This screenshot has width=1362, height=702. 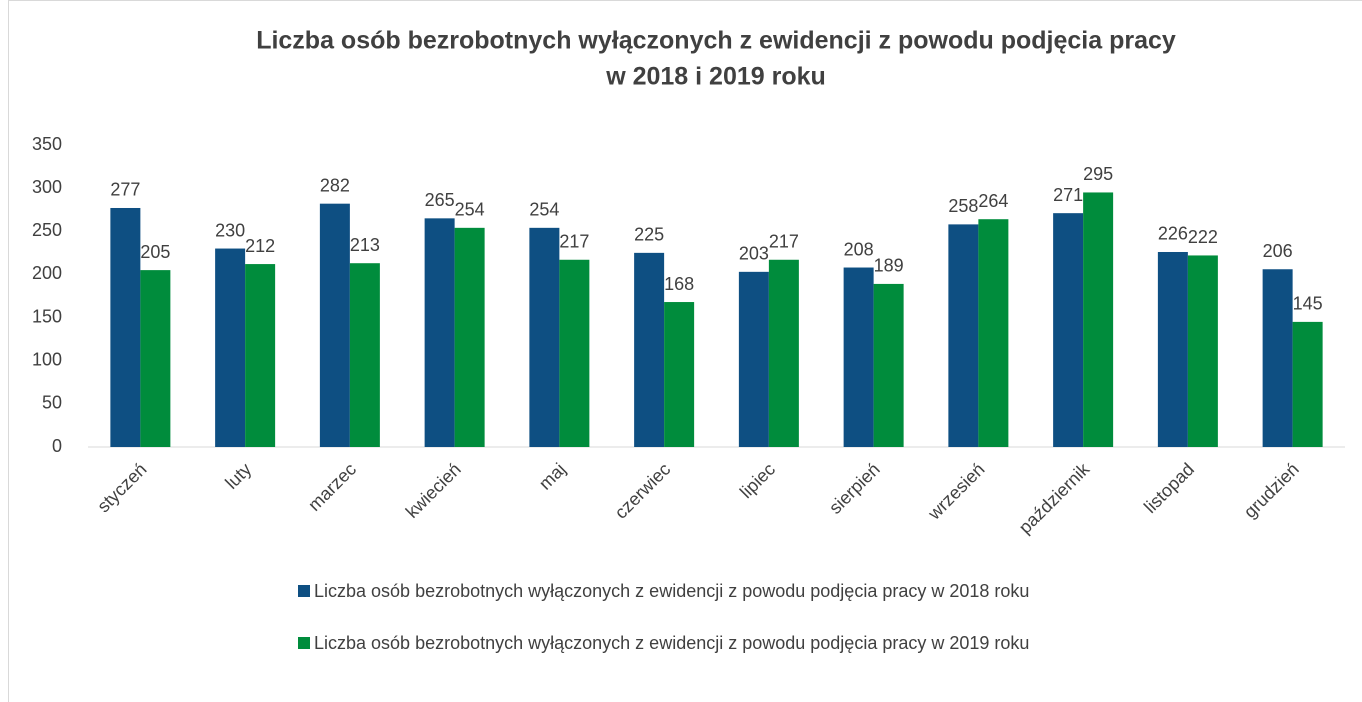 I want to click on x-tick-label: styczeń, so click(x=121, y=487).